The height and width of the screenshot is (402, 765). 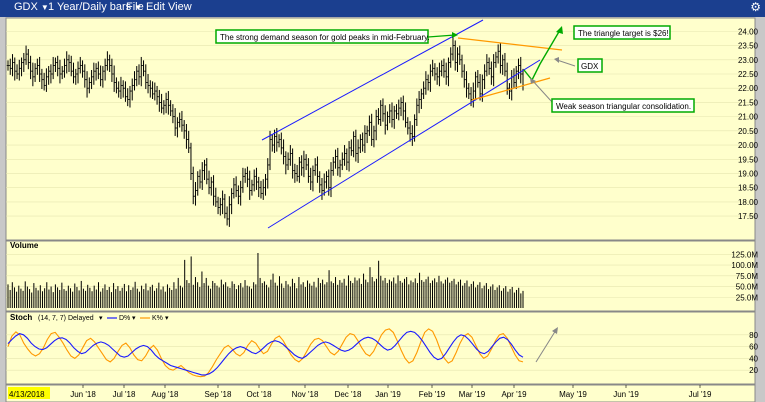 I want to click on annotation-gdx: GDX, so click(x=590, y=65).